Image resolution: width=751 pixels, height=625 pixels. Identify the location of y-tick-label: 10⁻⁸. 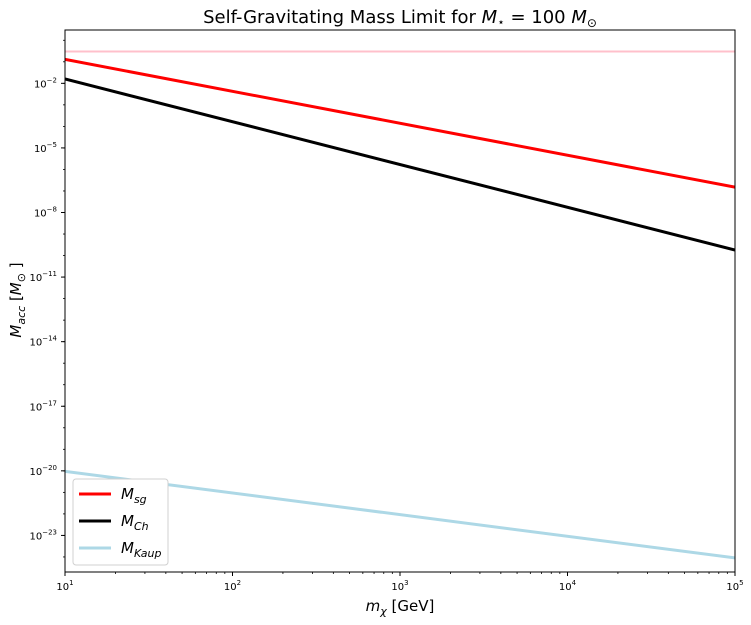
(45, 212).